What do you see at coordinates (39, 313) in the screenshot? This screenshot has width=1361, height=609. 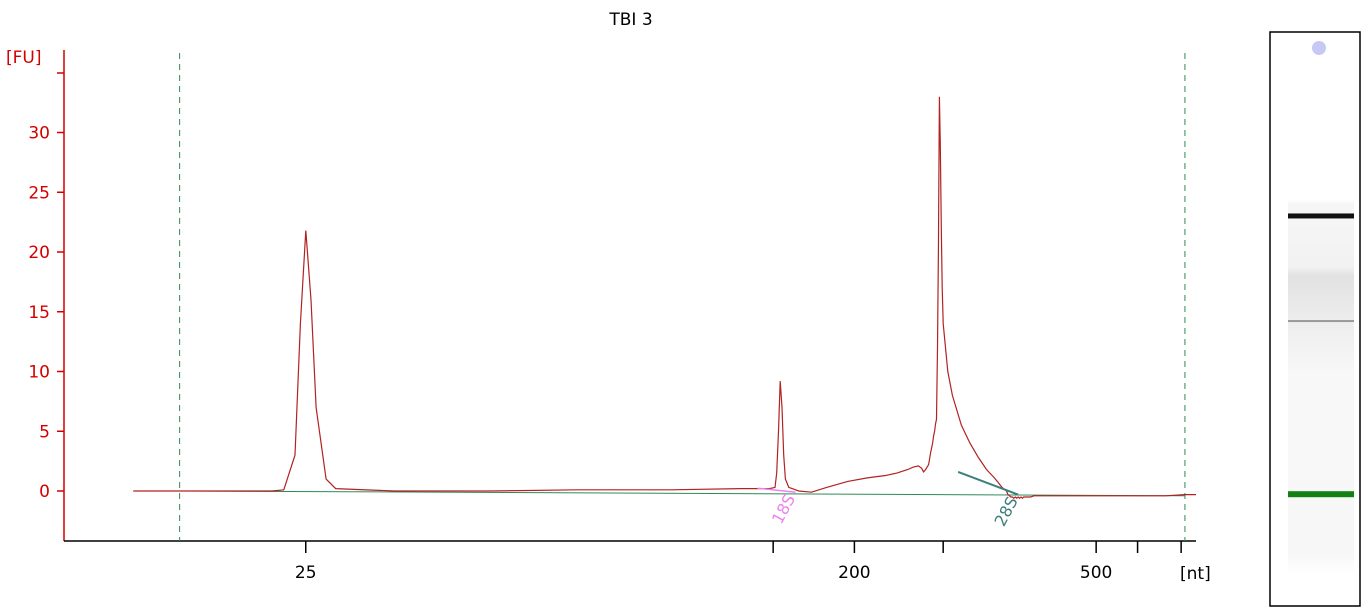 I see `y-tick-label: 15` at bounding box center [39, 313].